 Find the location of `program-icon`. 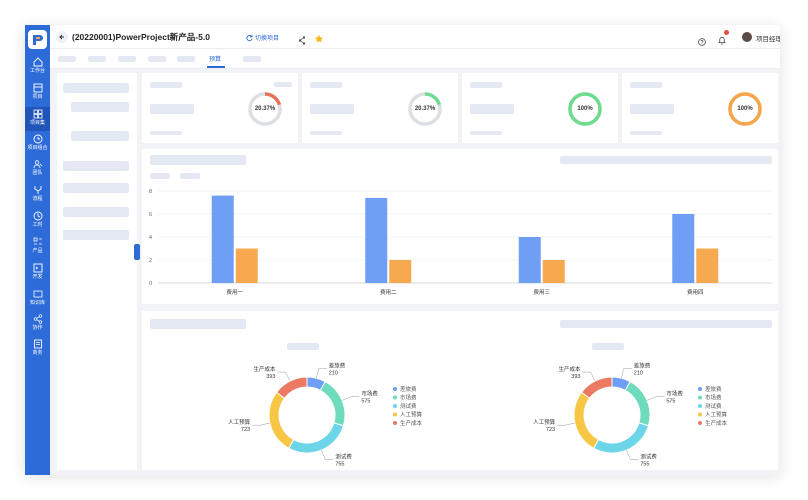

program-icon is located at coordinates (37, 114).